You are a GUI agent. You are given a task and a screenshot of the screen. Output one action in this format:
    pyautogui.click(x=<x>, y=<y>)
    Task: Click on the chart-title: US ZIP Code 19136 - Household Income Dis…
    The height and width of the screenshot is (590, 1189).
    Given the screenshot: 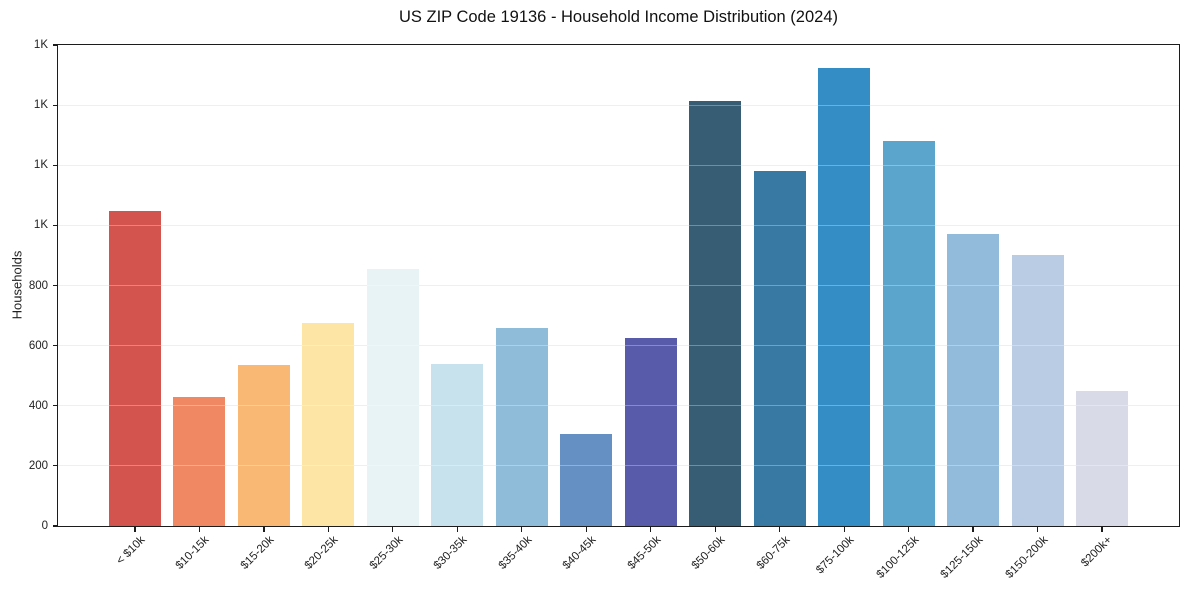 What is the action you would take?
    pyautogui.click(x=618, y=17)
    